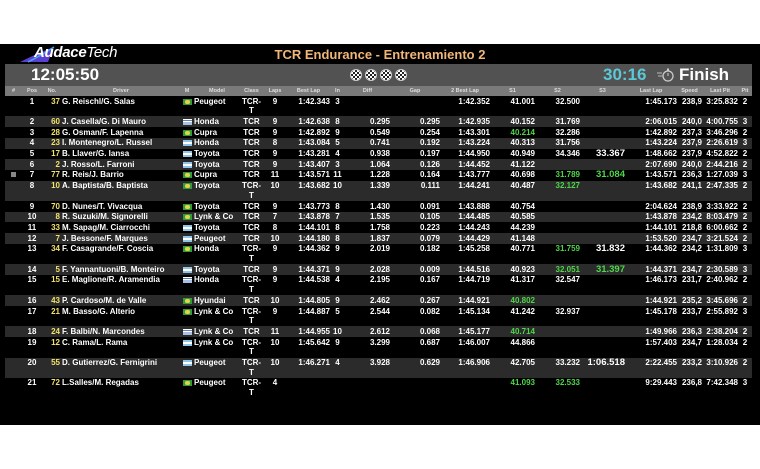 The height and width of the screenshot is (469, 760). Describe the element at coordinates (308, 91) in the screenshot. I see `column-header: Best Lap` at that location.